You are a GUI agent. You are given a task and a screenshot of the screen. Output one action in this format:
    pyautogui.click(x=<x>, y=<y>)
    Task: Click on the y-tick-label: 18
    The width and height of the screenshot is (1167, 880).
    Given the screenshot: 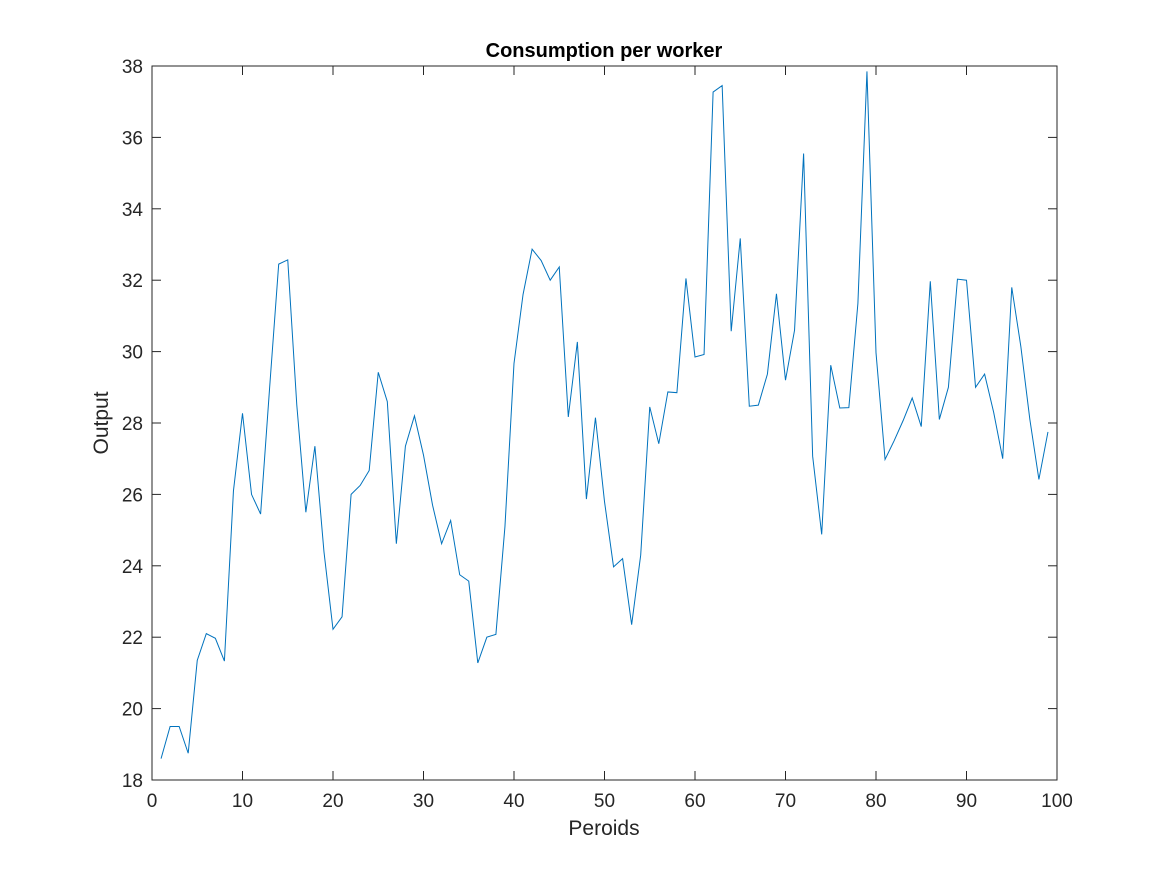 What is the action you would take?
    pyautogui.click(x=132, y=781)
    